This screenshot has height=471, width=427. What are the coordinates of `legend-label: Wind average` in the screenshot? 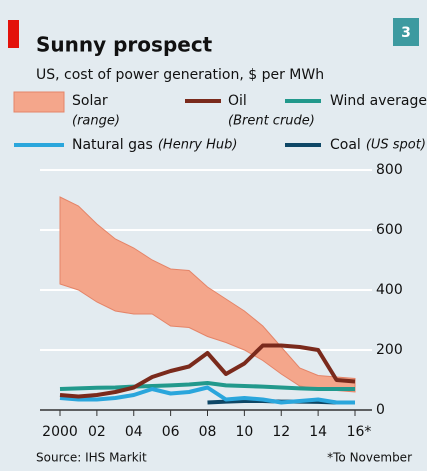 It's located at (378, 101).